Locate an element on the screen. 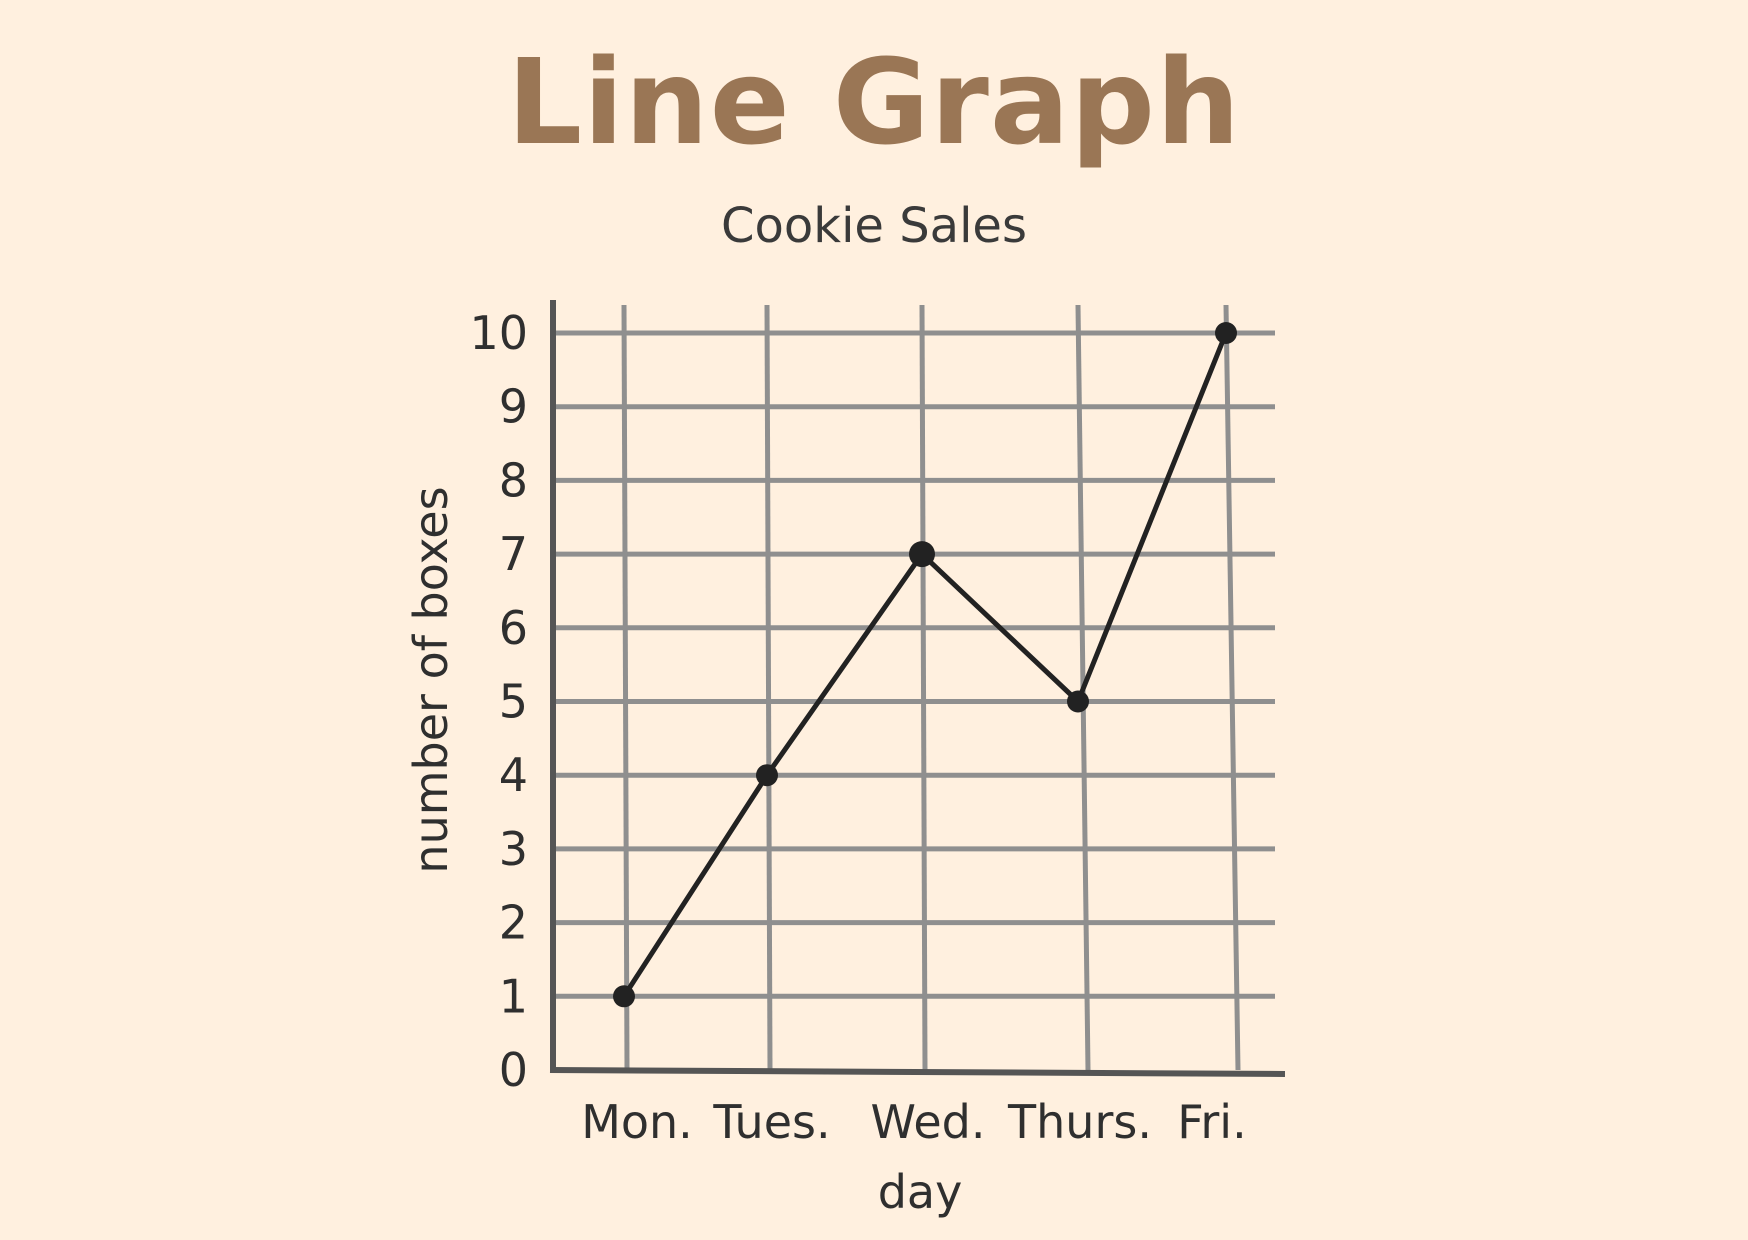  x-tick-labels: Mon. Tues. Wed. Thurs. Fri. is located at coordinates (914, 1122).